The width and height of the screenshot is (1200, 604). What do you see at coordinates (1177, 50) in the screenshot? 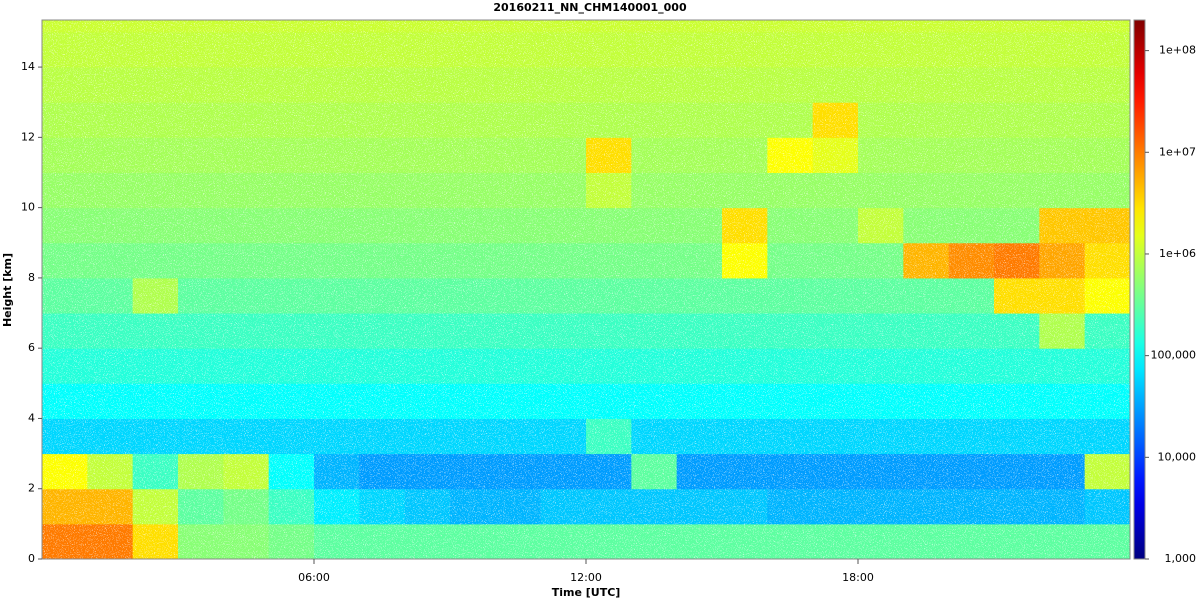
I see `colorbar-tick-label: 1e+08` at bounding box center [1177, 50].